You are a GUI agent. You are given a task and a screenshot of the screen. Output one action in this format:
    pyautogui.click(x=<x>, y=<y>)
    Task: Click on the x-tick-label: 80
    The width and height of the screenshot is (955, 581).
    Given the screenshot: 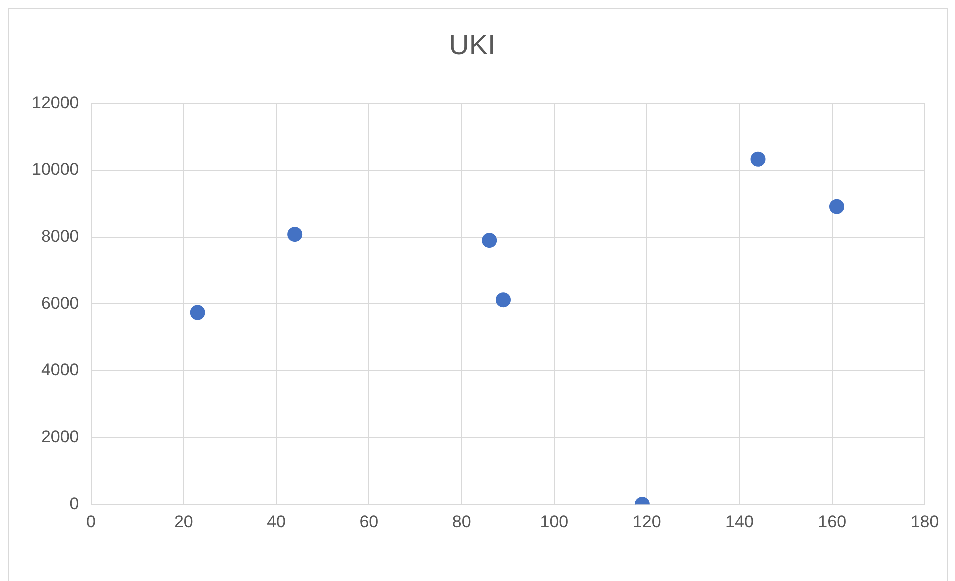 What is the action you would take?
    pyautogui.click(x=462, y=522)
    